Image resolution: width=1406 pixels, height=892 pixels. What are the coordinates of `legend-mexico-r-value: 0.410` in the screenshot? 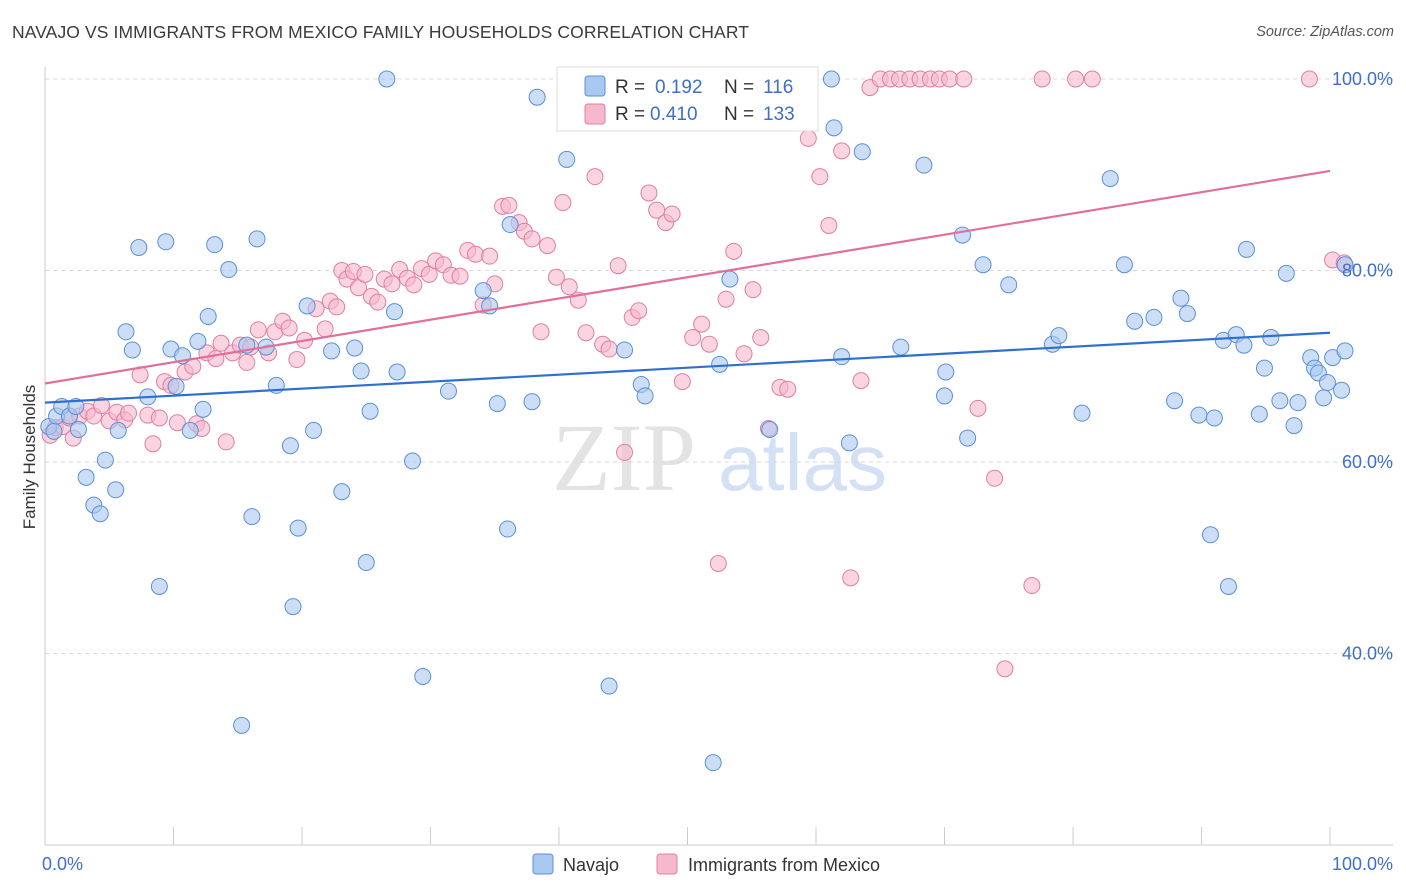 It's located at (674, 114).